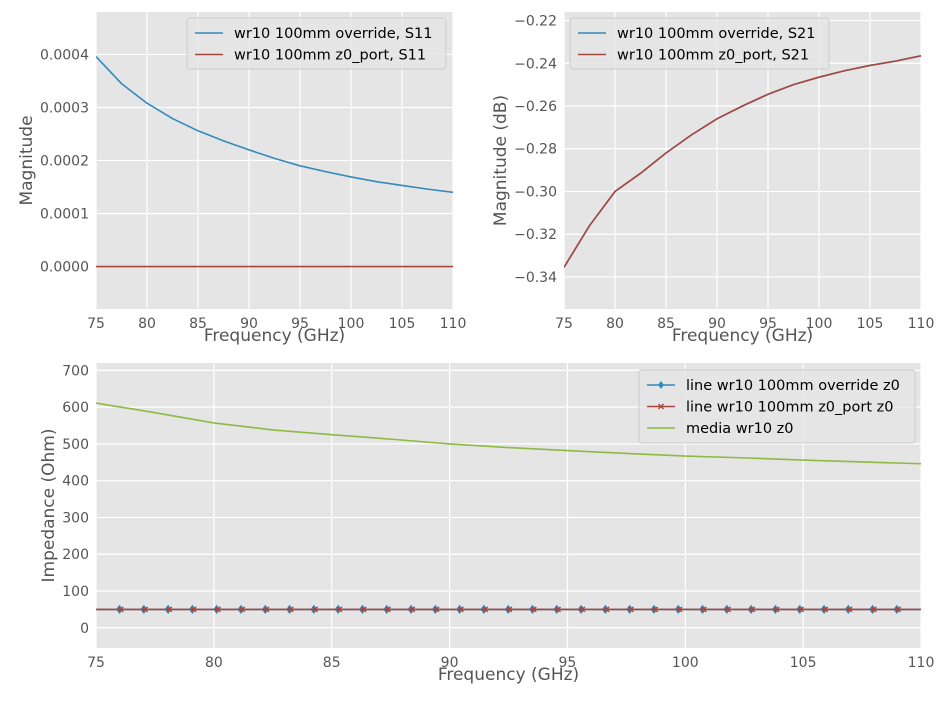 The height and width of the screenshot is (707, 947). I want to click on y-tick-label: 200, so click(75, 555).